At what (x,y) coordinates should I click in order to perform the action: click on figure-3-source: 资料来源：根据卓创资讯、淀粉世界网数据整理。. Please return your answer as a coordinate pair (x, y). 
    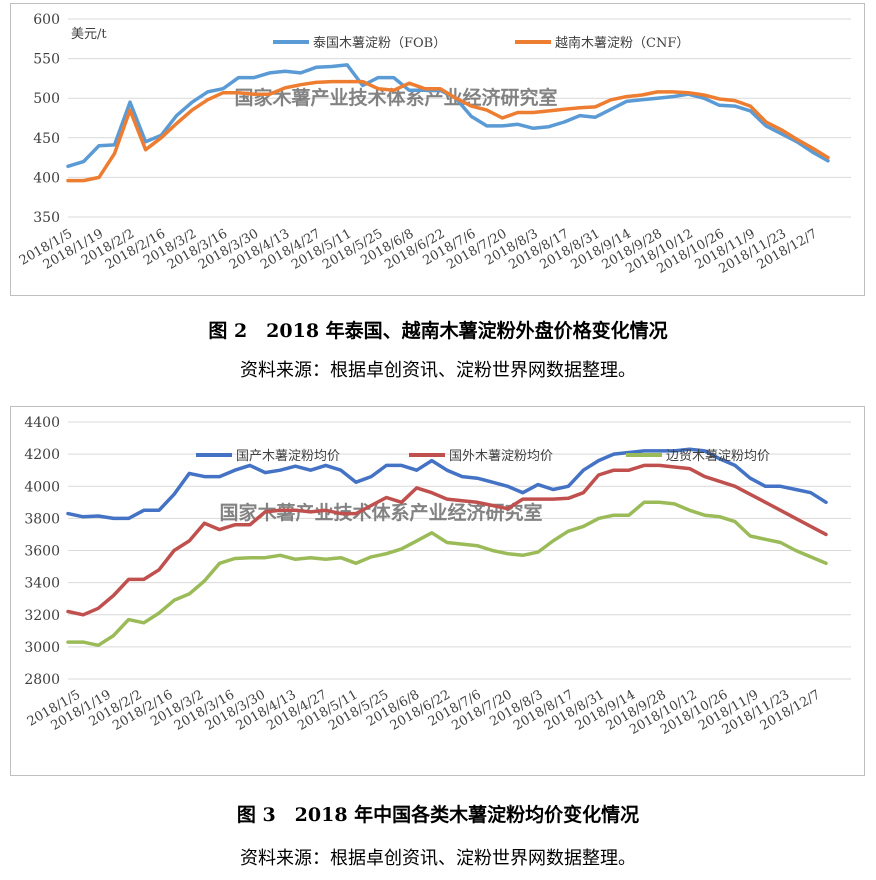
    Looking at the image, I should click on (438, 858).